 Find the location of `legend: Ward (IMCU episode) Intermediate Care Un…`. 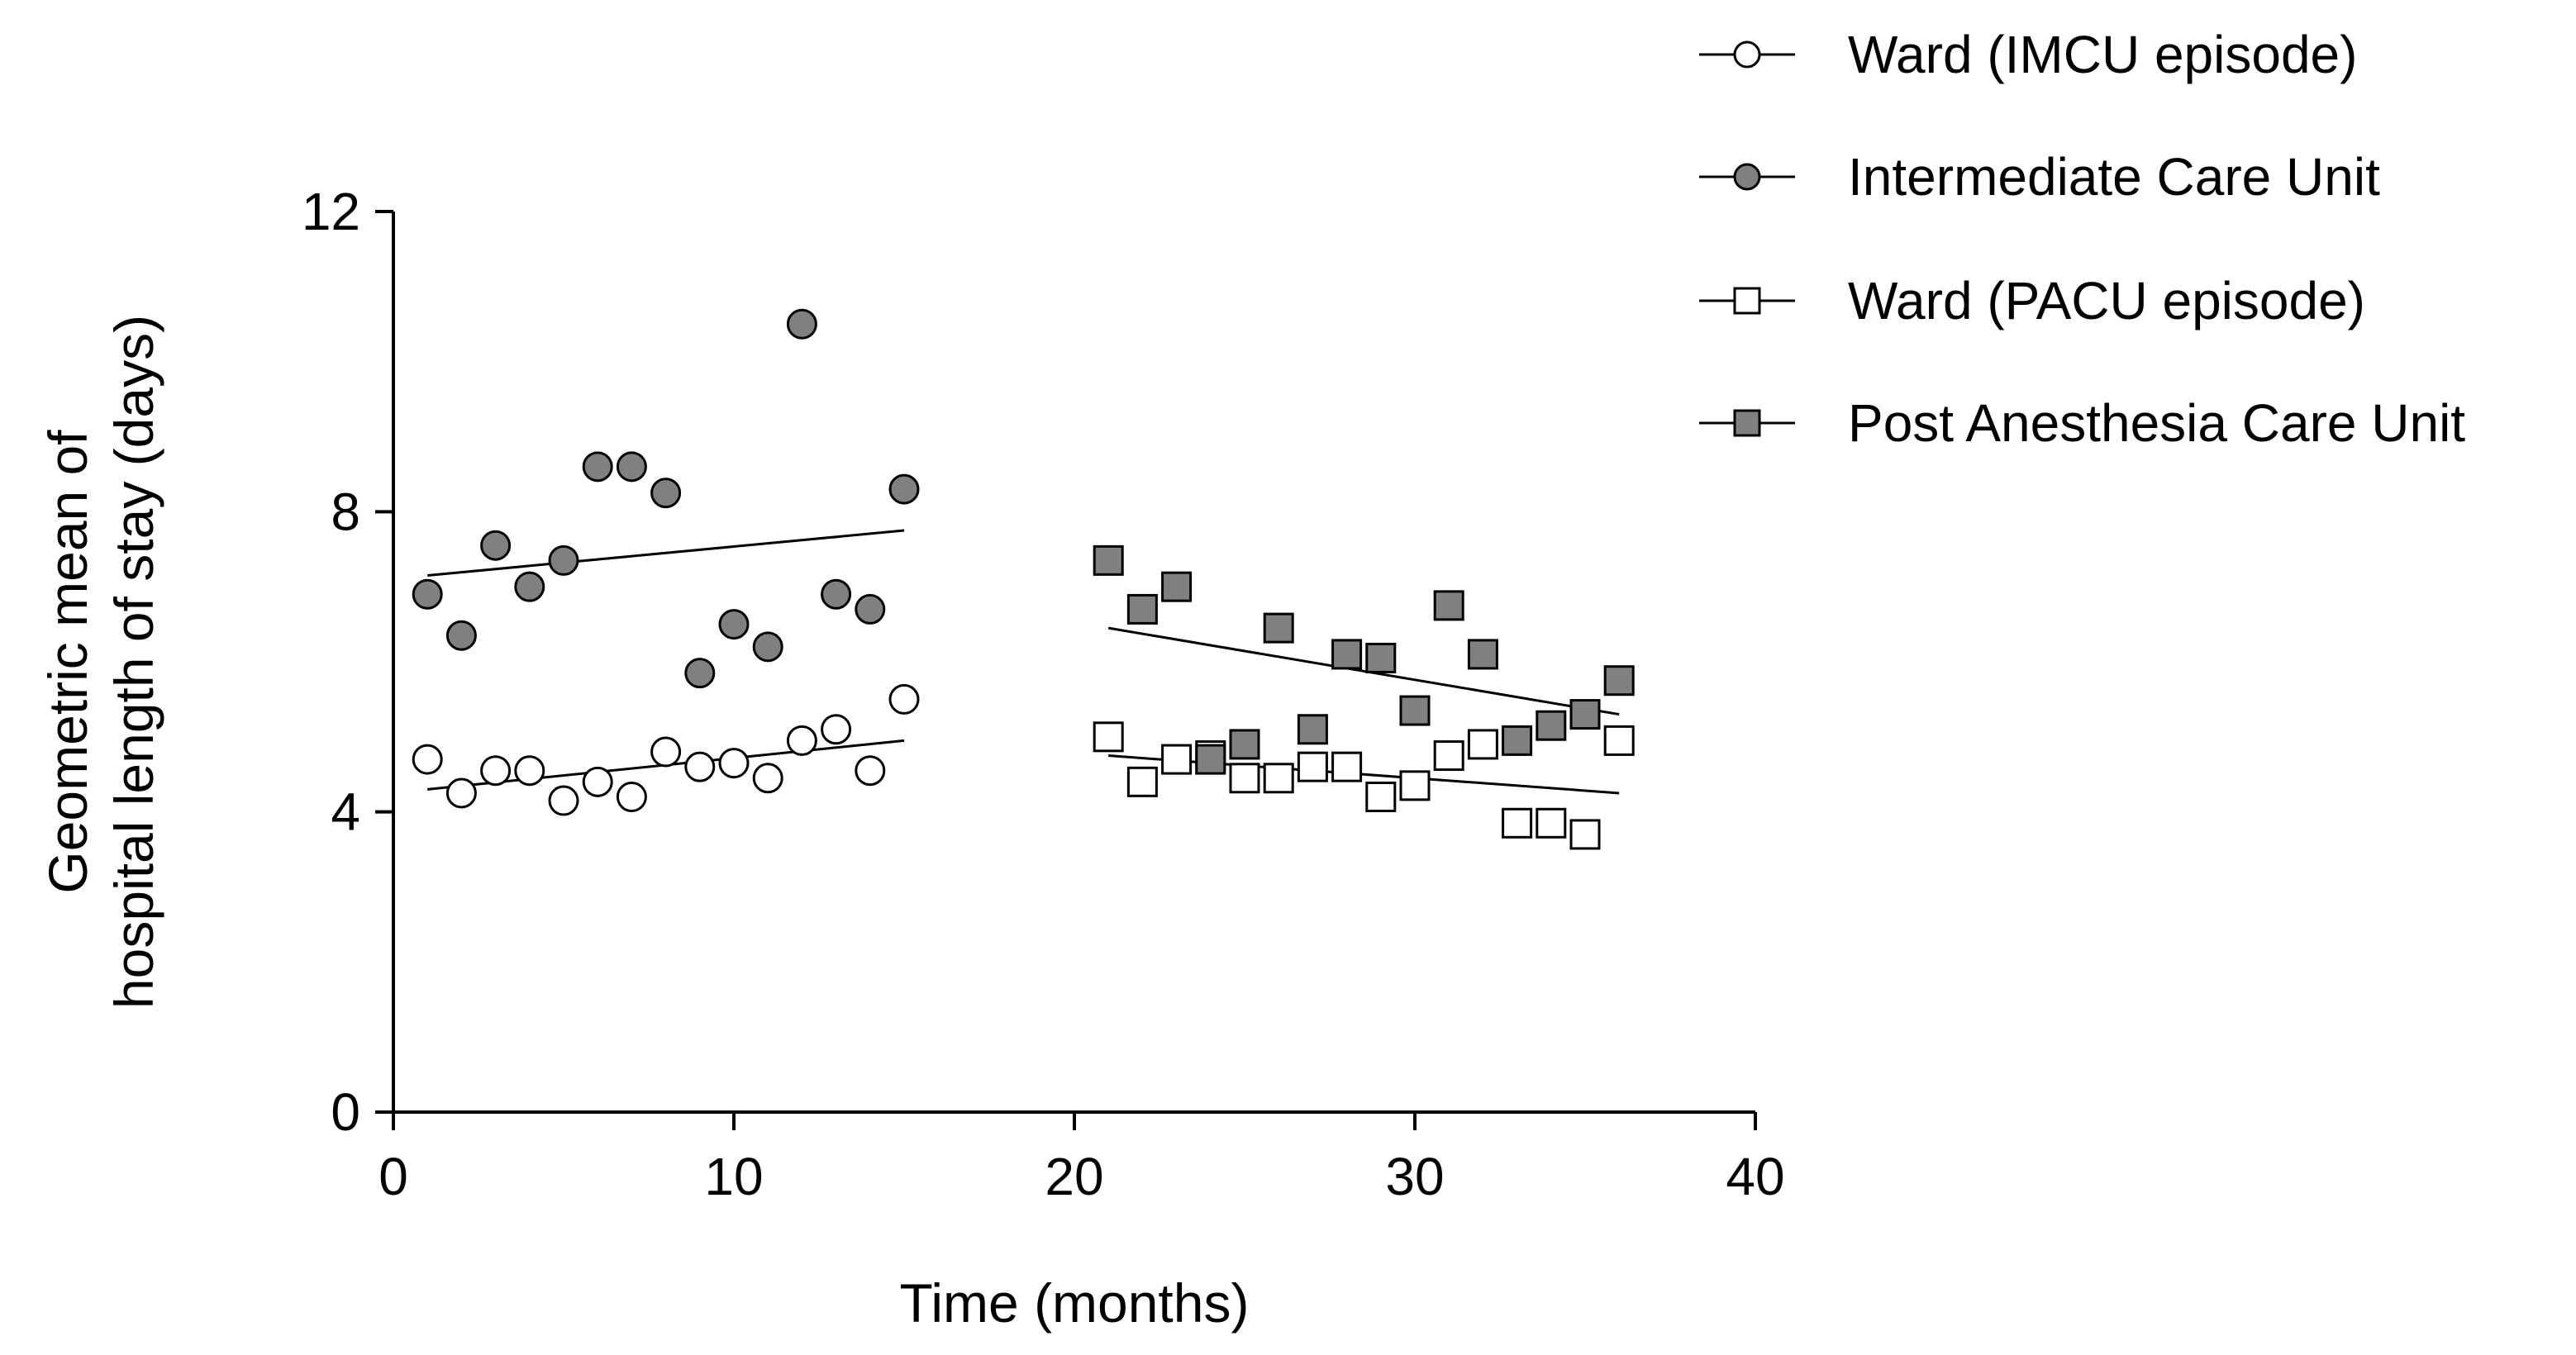

legend: Ward (IMCU episode) Intermediate Care Un… is located at coordinates (2082, 239).